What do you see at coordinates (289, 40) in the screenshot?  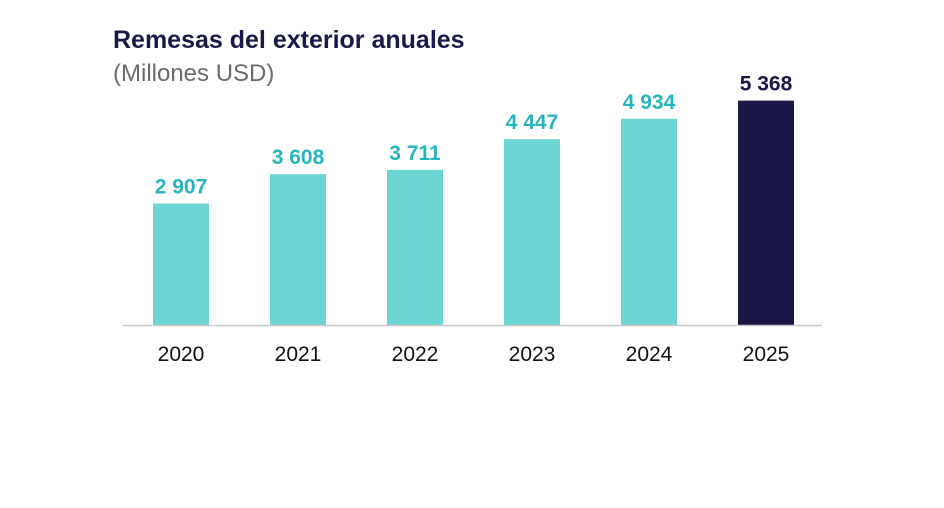 I see `chart-title: Remesas del exterior anuales` at bounding box center [289, 40].